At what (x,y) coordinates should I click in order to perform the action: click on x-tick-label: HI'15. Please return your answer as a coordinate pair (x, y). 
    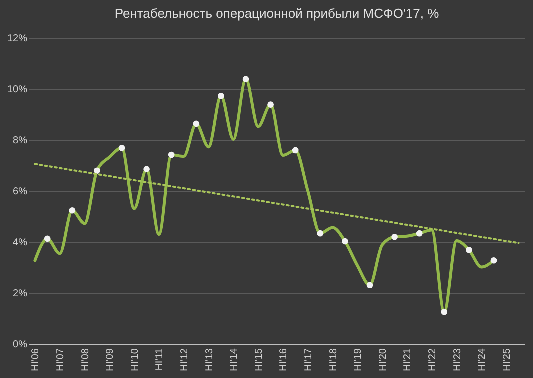
    Looking at the image, I should click on (259, 360).